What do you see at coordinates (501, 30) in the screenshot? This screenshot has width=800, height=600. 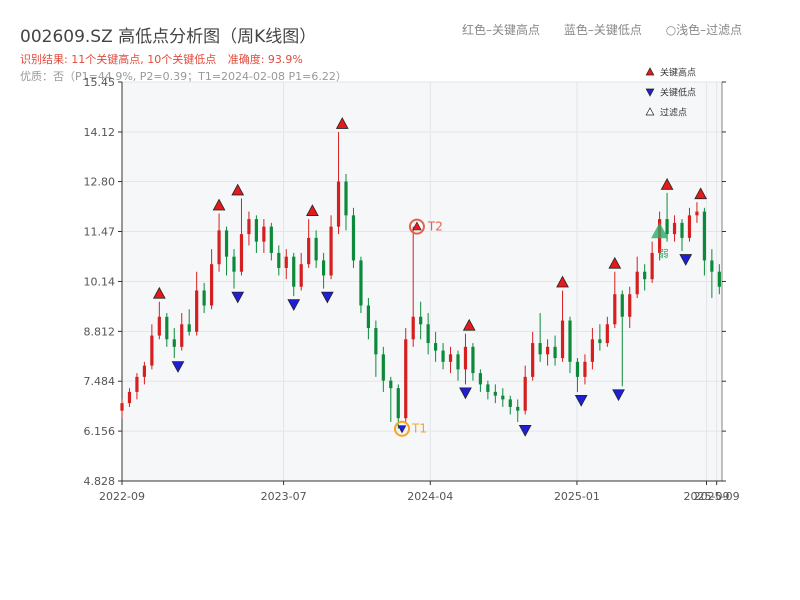 I see `legend-high-text: 红色–关键高点` at bounding box center [501, 30].